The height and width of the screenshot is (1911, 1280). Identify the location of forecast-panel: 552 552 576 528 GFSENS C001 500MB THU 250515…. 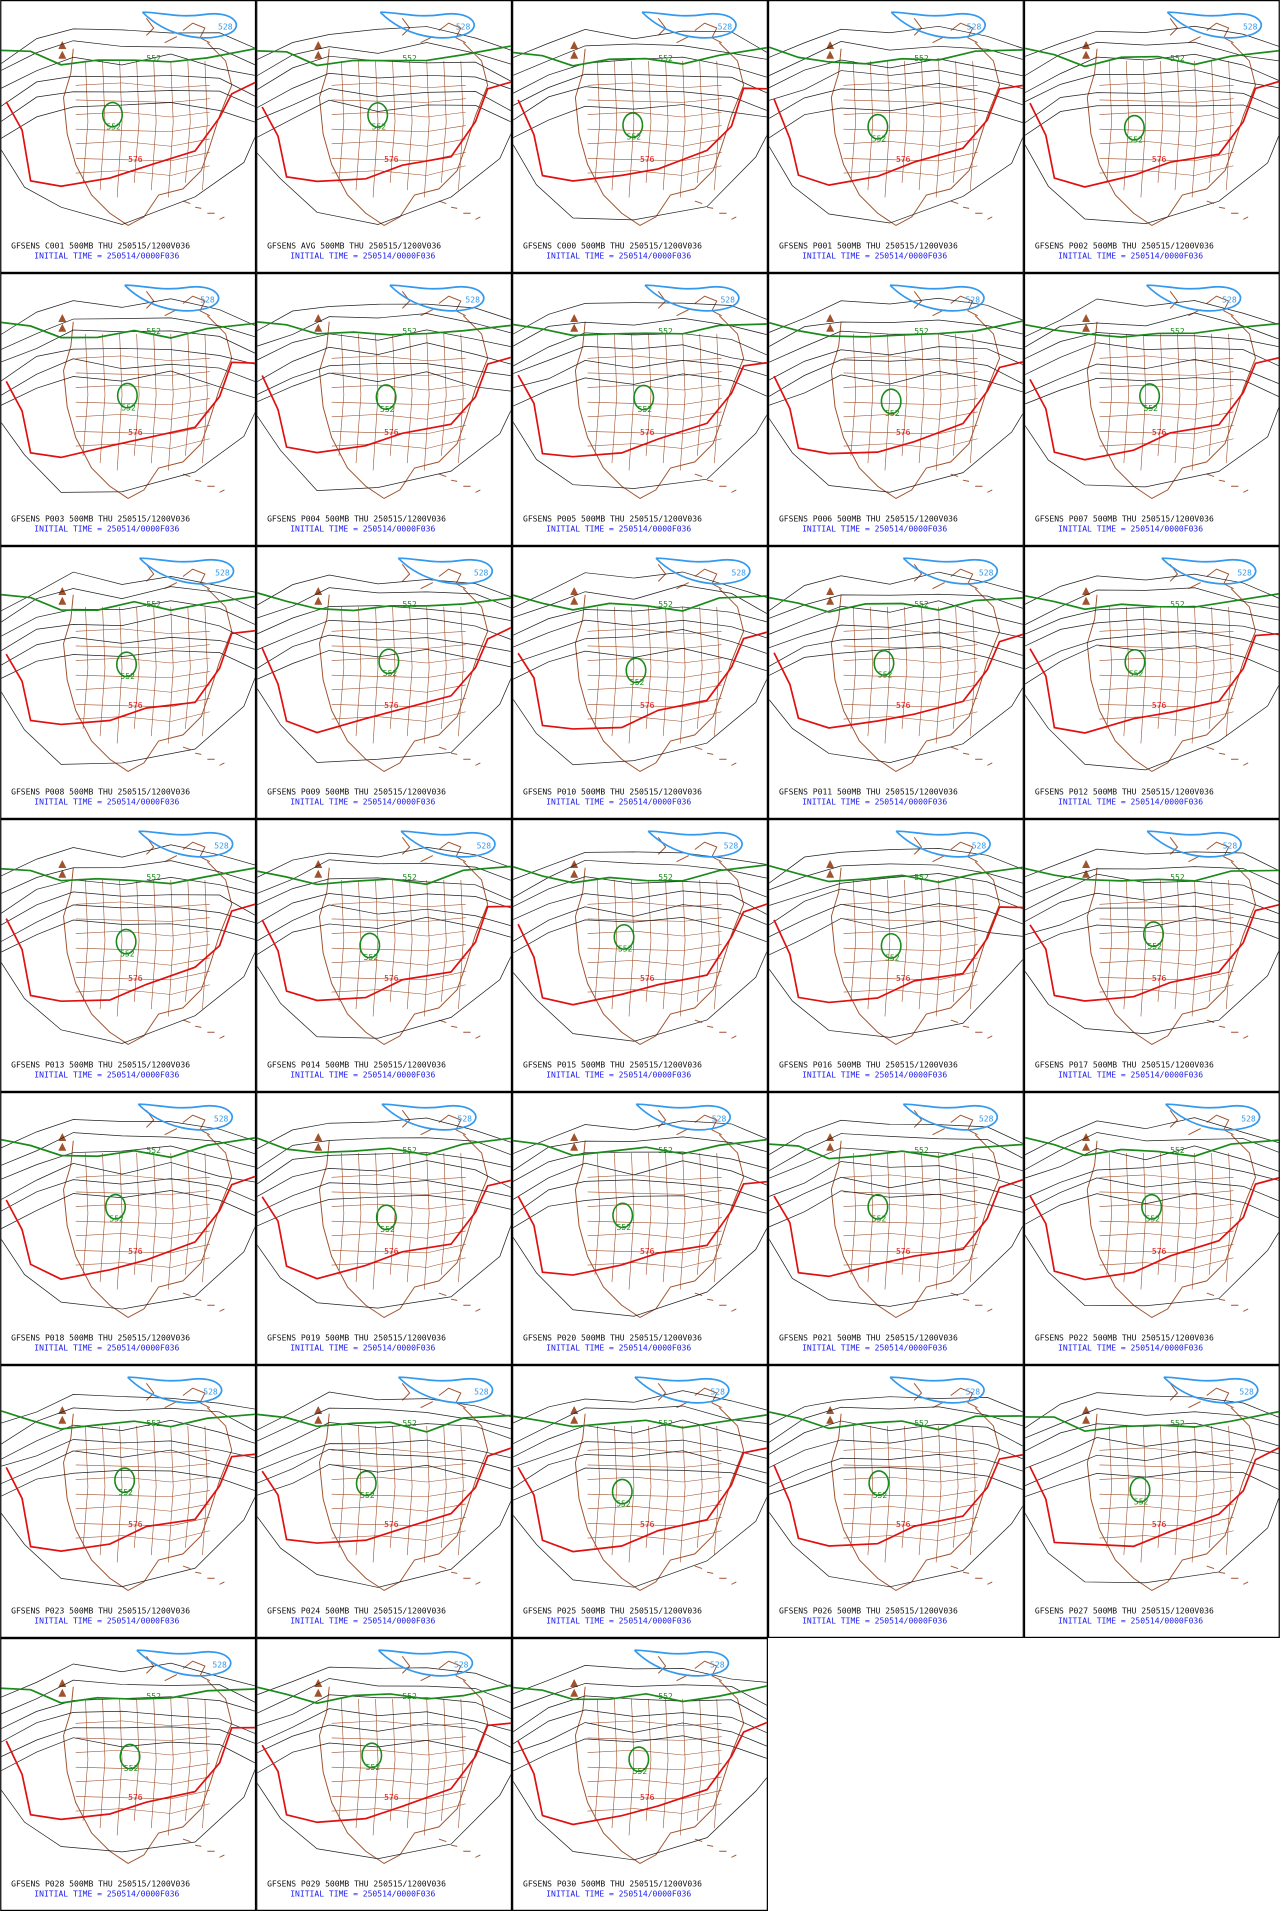
(128, 136).